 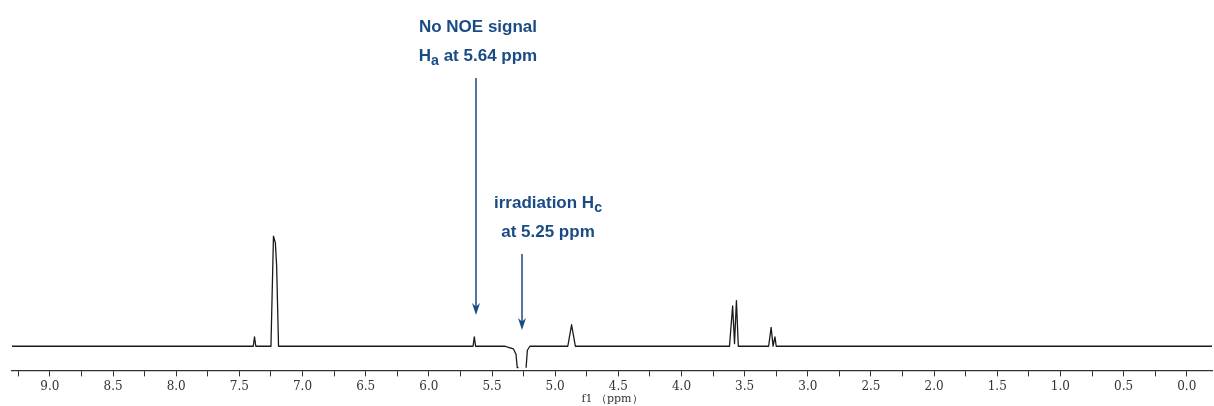 What do you see at coordinates (555, 385) in the screenshot?
I see `x-tick-label: 5.0` at bounding box center [555, 385].